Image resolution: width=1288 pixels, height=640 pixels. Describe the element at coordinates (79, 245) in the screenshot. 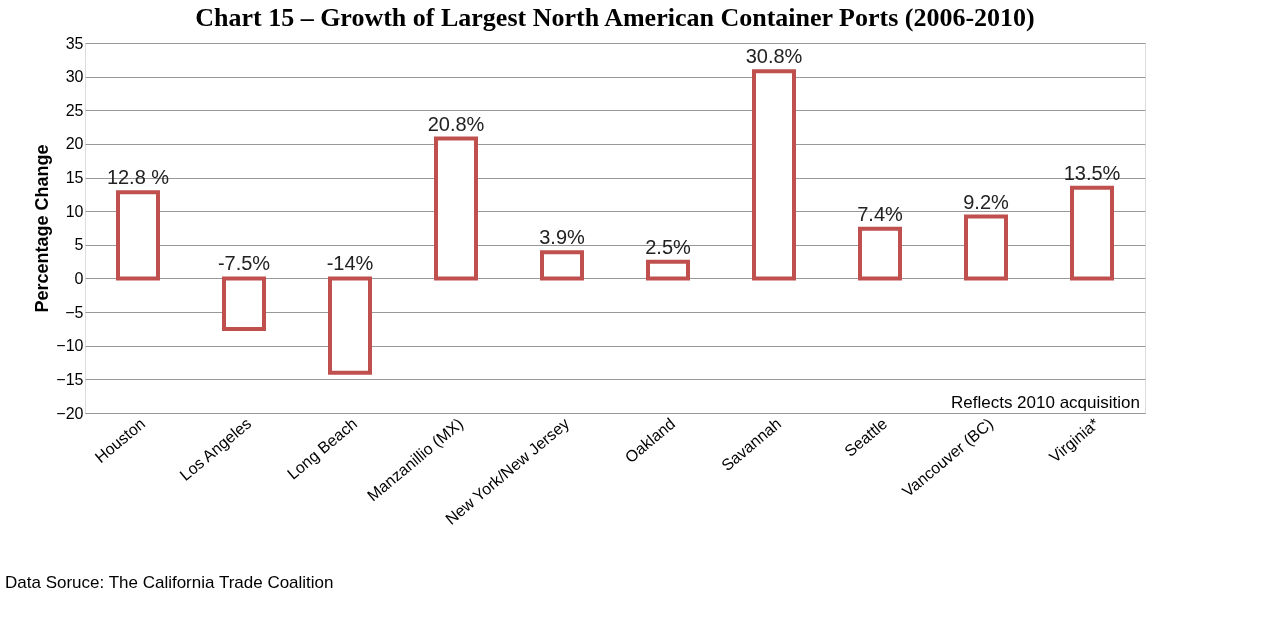

I see `y-tick-label: 5` at that location.